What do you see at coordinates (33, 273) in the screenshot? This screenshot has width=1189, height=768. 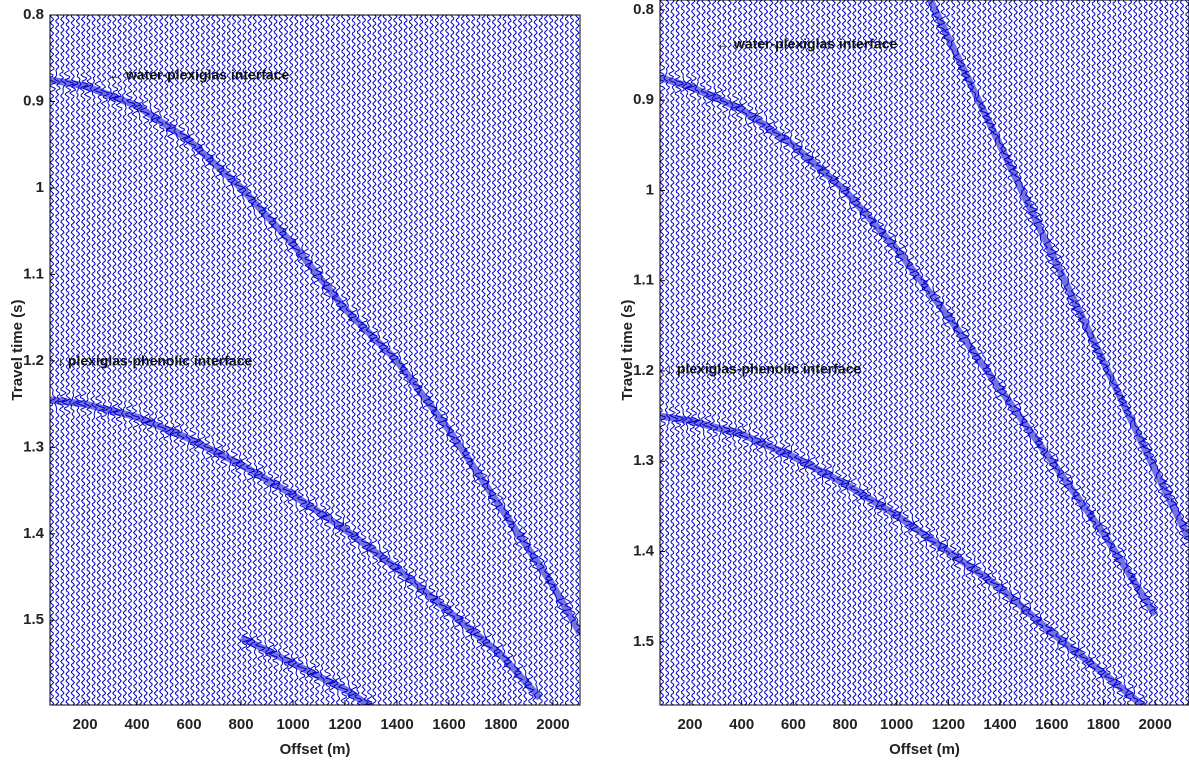 I see `y-tick-label: 1.1` at bounding box center [33, 273].